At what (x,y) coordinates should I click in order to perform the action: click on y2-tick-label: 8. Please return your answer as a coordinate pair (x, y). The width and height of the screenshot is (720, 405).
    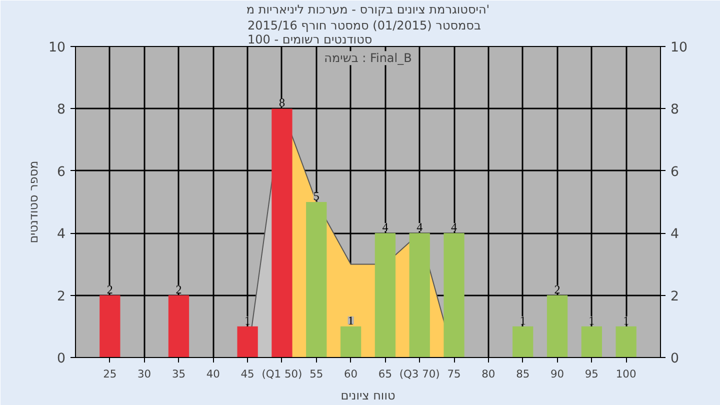
    Looking at the image, I should click on (674, 110).